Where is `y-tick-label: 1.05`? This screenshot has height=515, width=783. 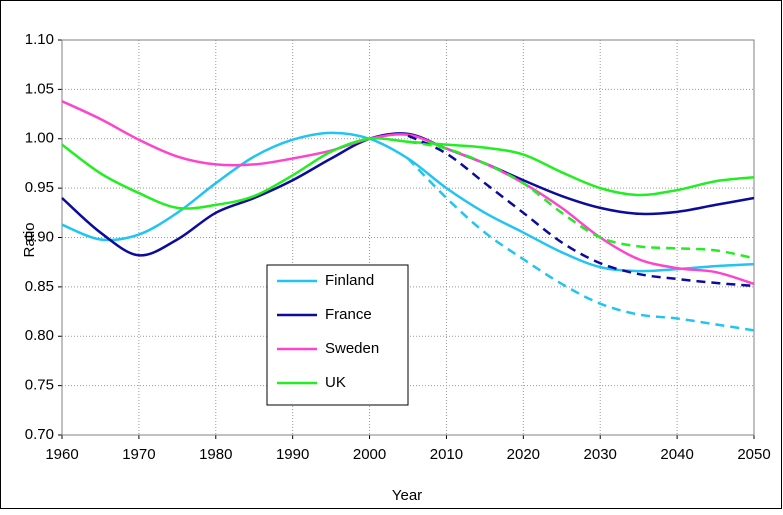
y-tick-label: 1.05 is located at coordinates (39, 88).